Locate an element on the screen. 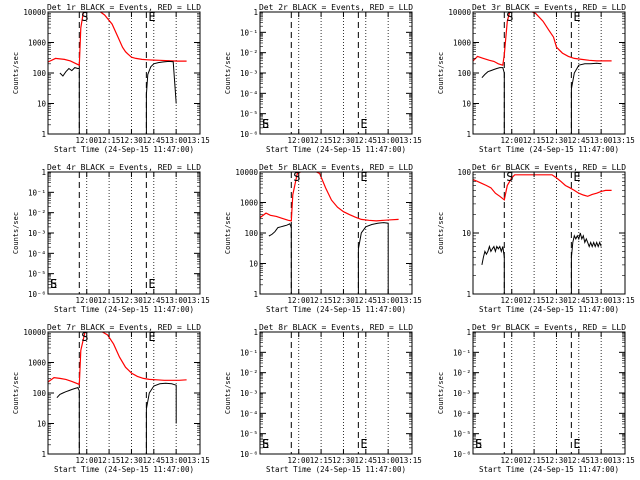  panel-title: Det 5r BLACK = Events, RED = LLD is located at coordinates (336, 167).